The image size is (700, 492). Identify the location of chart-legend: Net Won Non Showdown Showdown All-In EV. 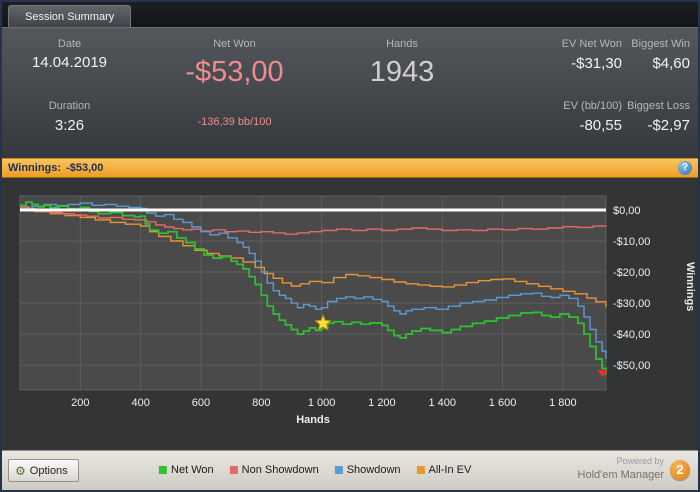
(315, 470).